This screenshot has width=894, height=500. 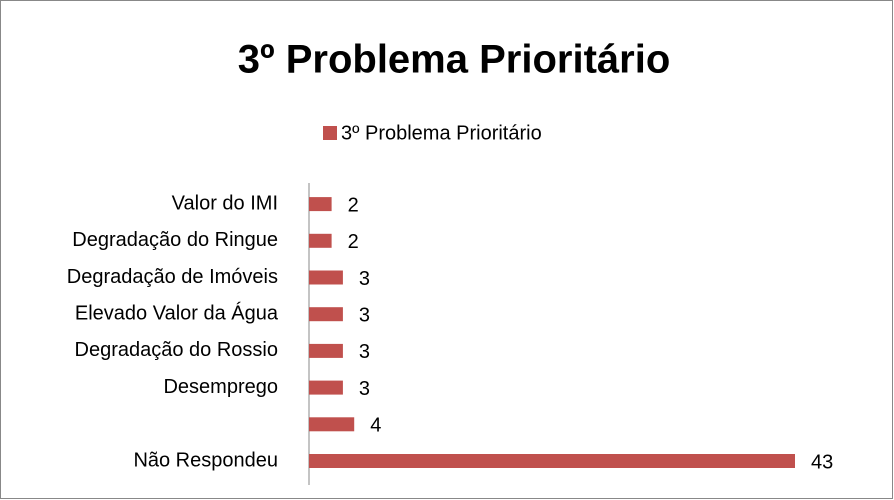 What do you see at coordinates (822, 462) in the screenshot?
I see `data-label: 43` at bounding box center [822, 462].